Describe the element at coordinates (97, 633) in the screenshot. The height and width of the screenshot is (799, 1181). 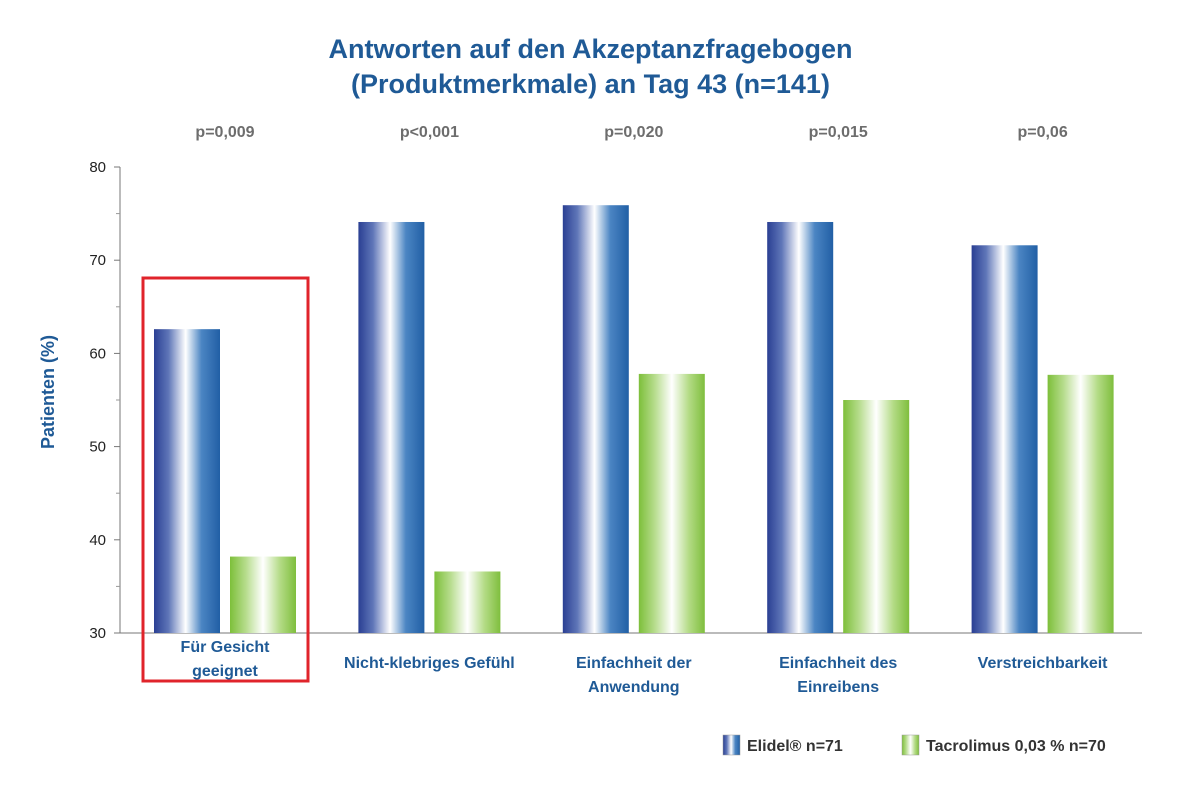
I see `y-tick-label: 30` at that location.